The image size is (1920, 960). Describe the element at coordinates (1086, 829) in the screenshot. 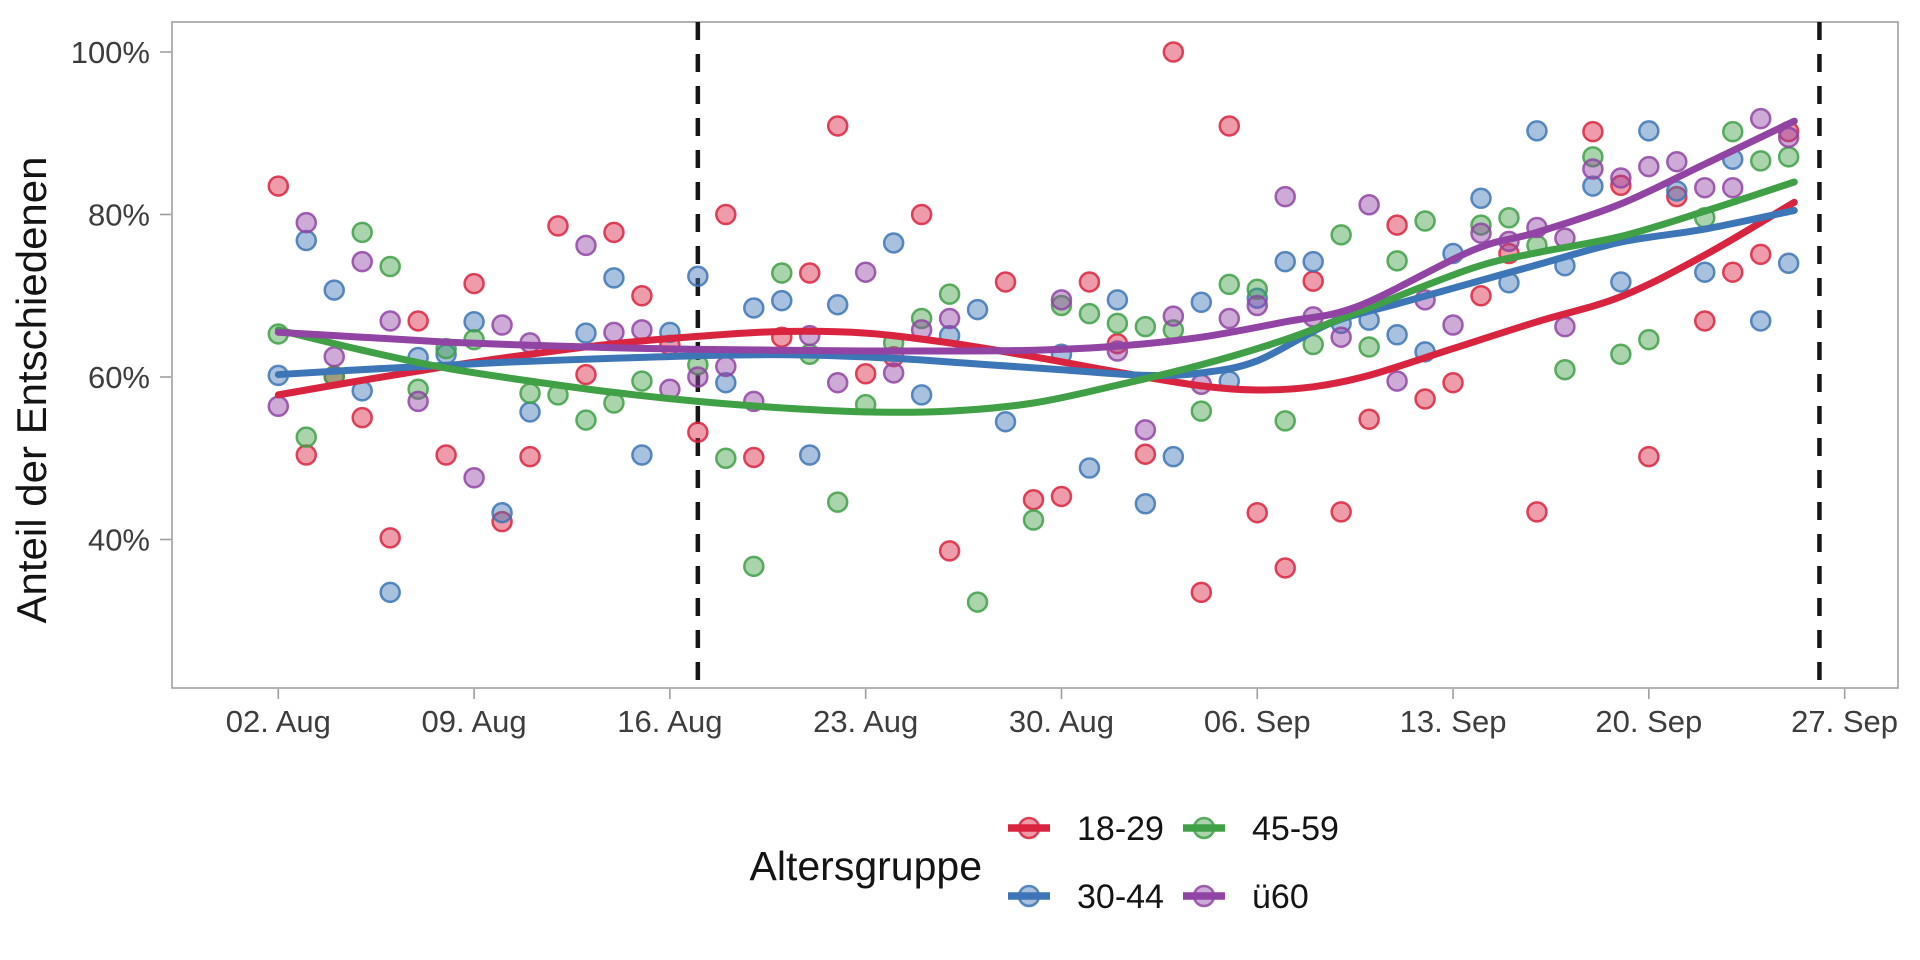

I see `legend-entry-18-29: 18-29` at that location.